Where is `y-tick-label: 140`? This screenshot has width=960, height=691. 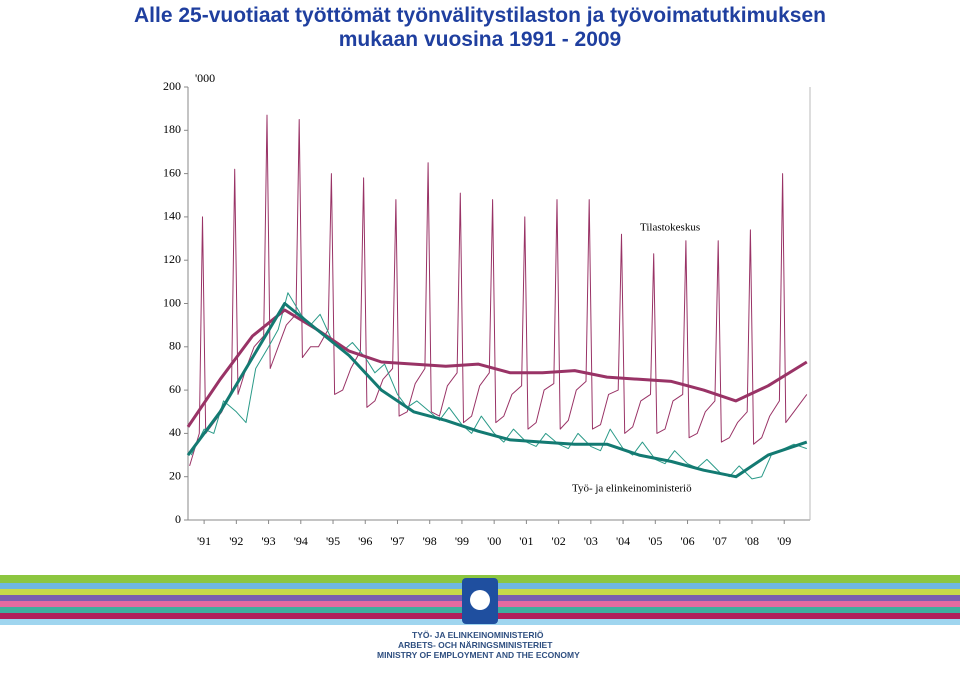
y-tick-label: 140 is located at coordinates (172, 216).